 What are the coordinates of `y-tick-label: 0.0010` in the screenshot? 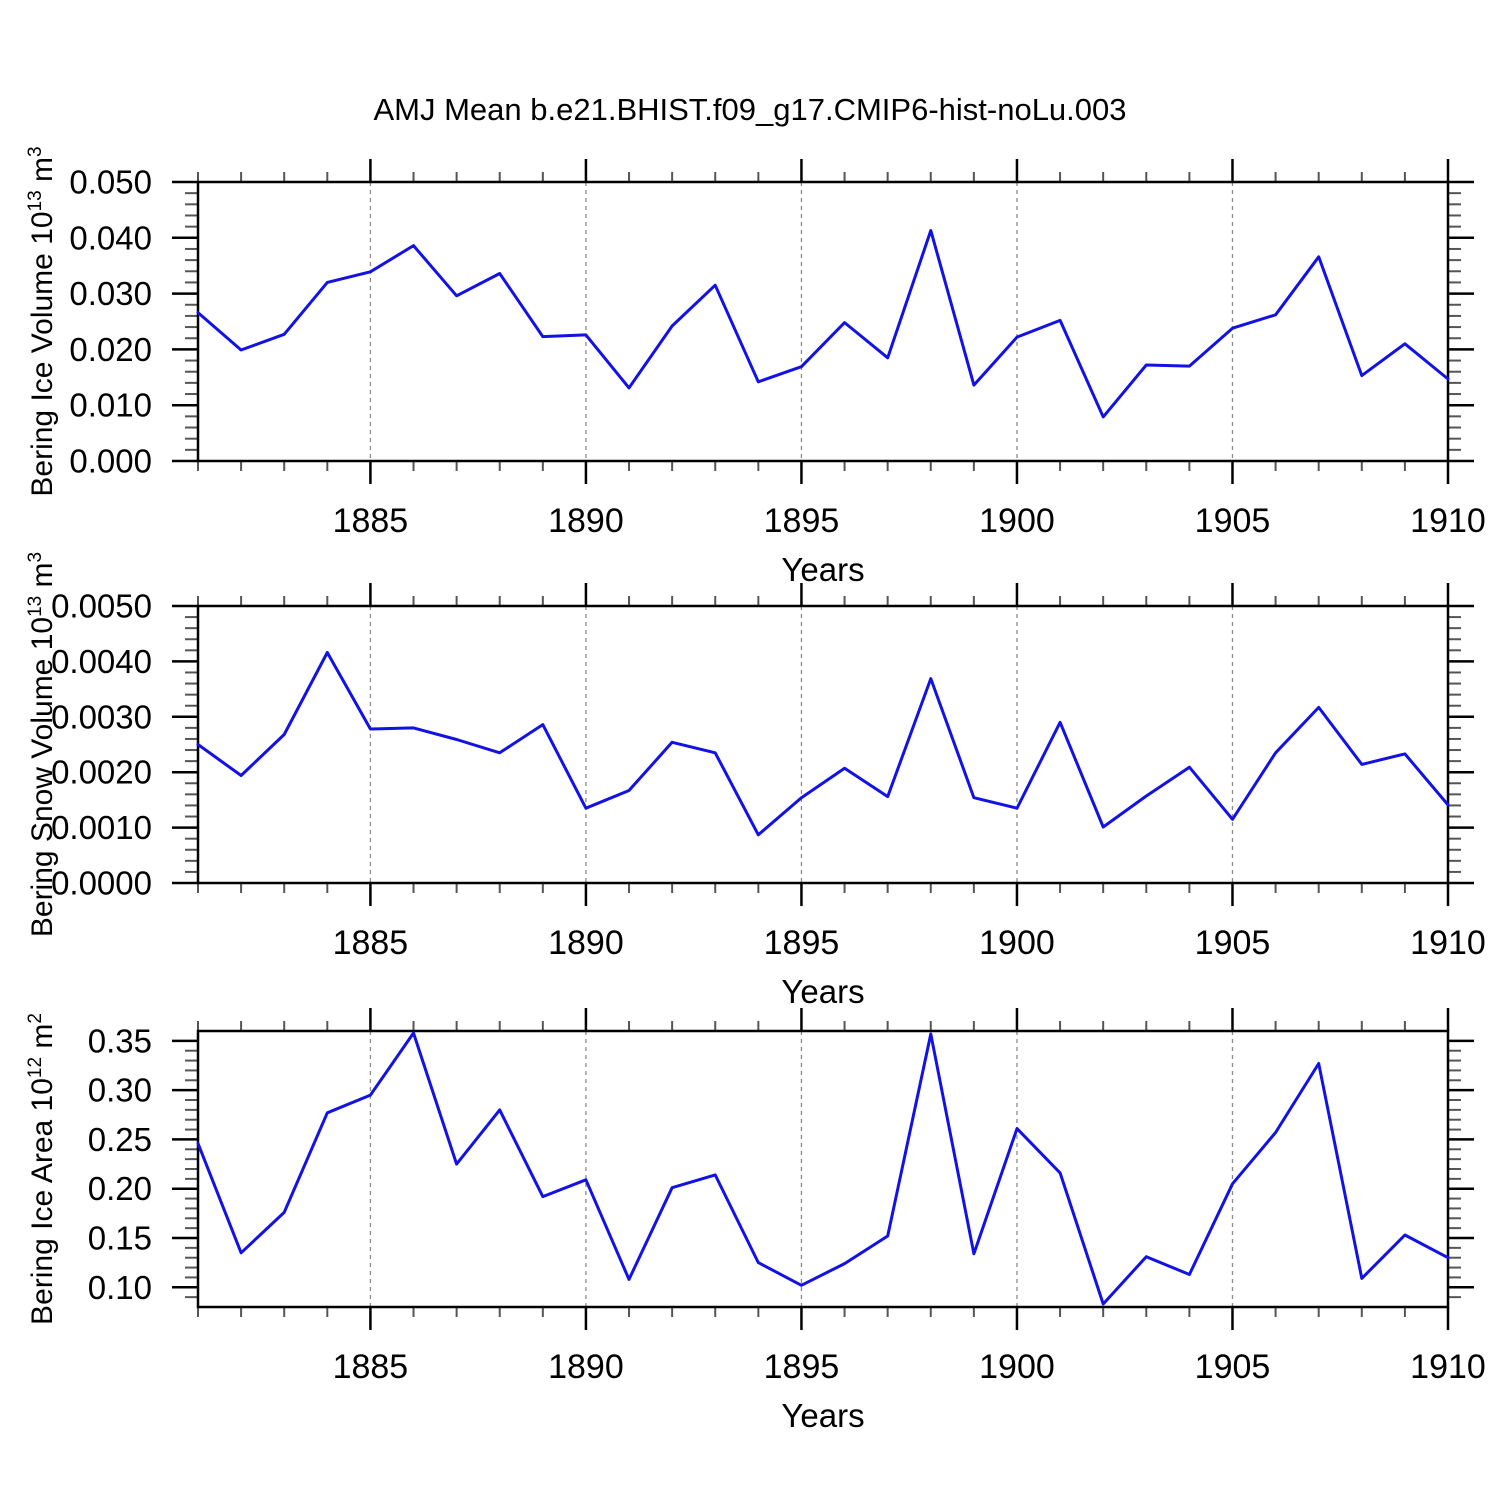 It's located at (101, 827).